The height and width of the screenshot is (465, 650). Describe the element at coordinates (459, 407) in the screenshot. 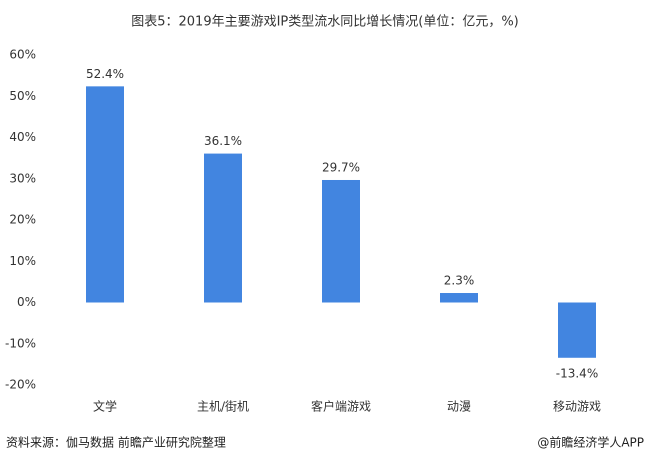

I see `x-tick-label: 动漫` at that location.